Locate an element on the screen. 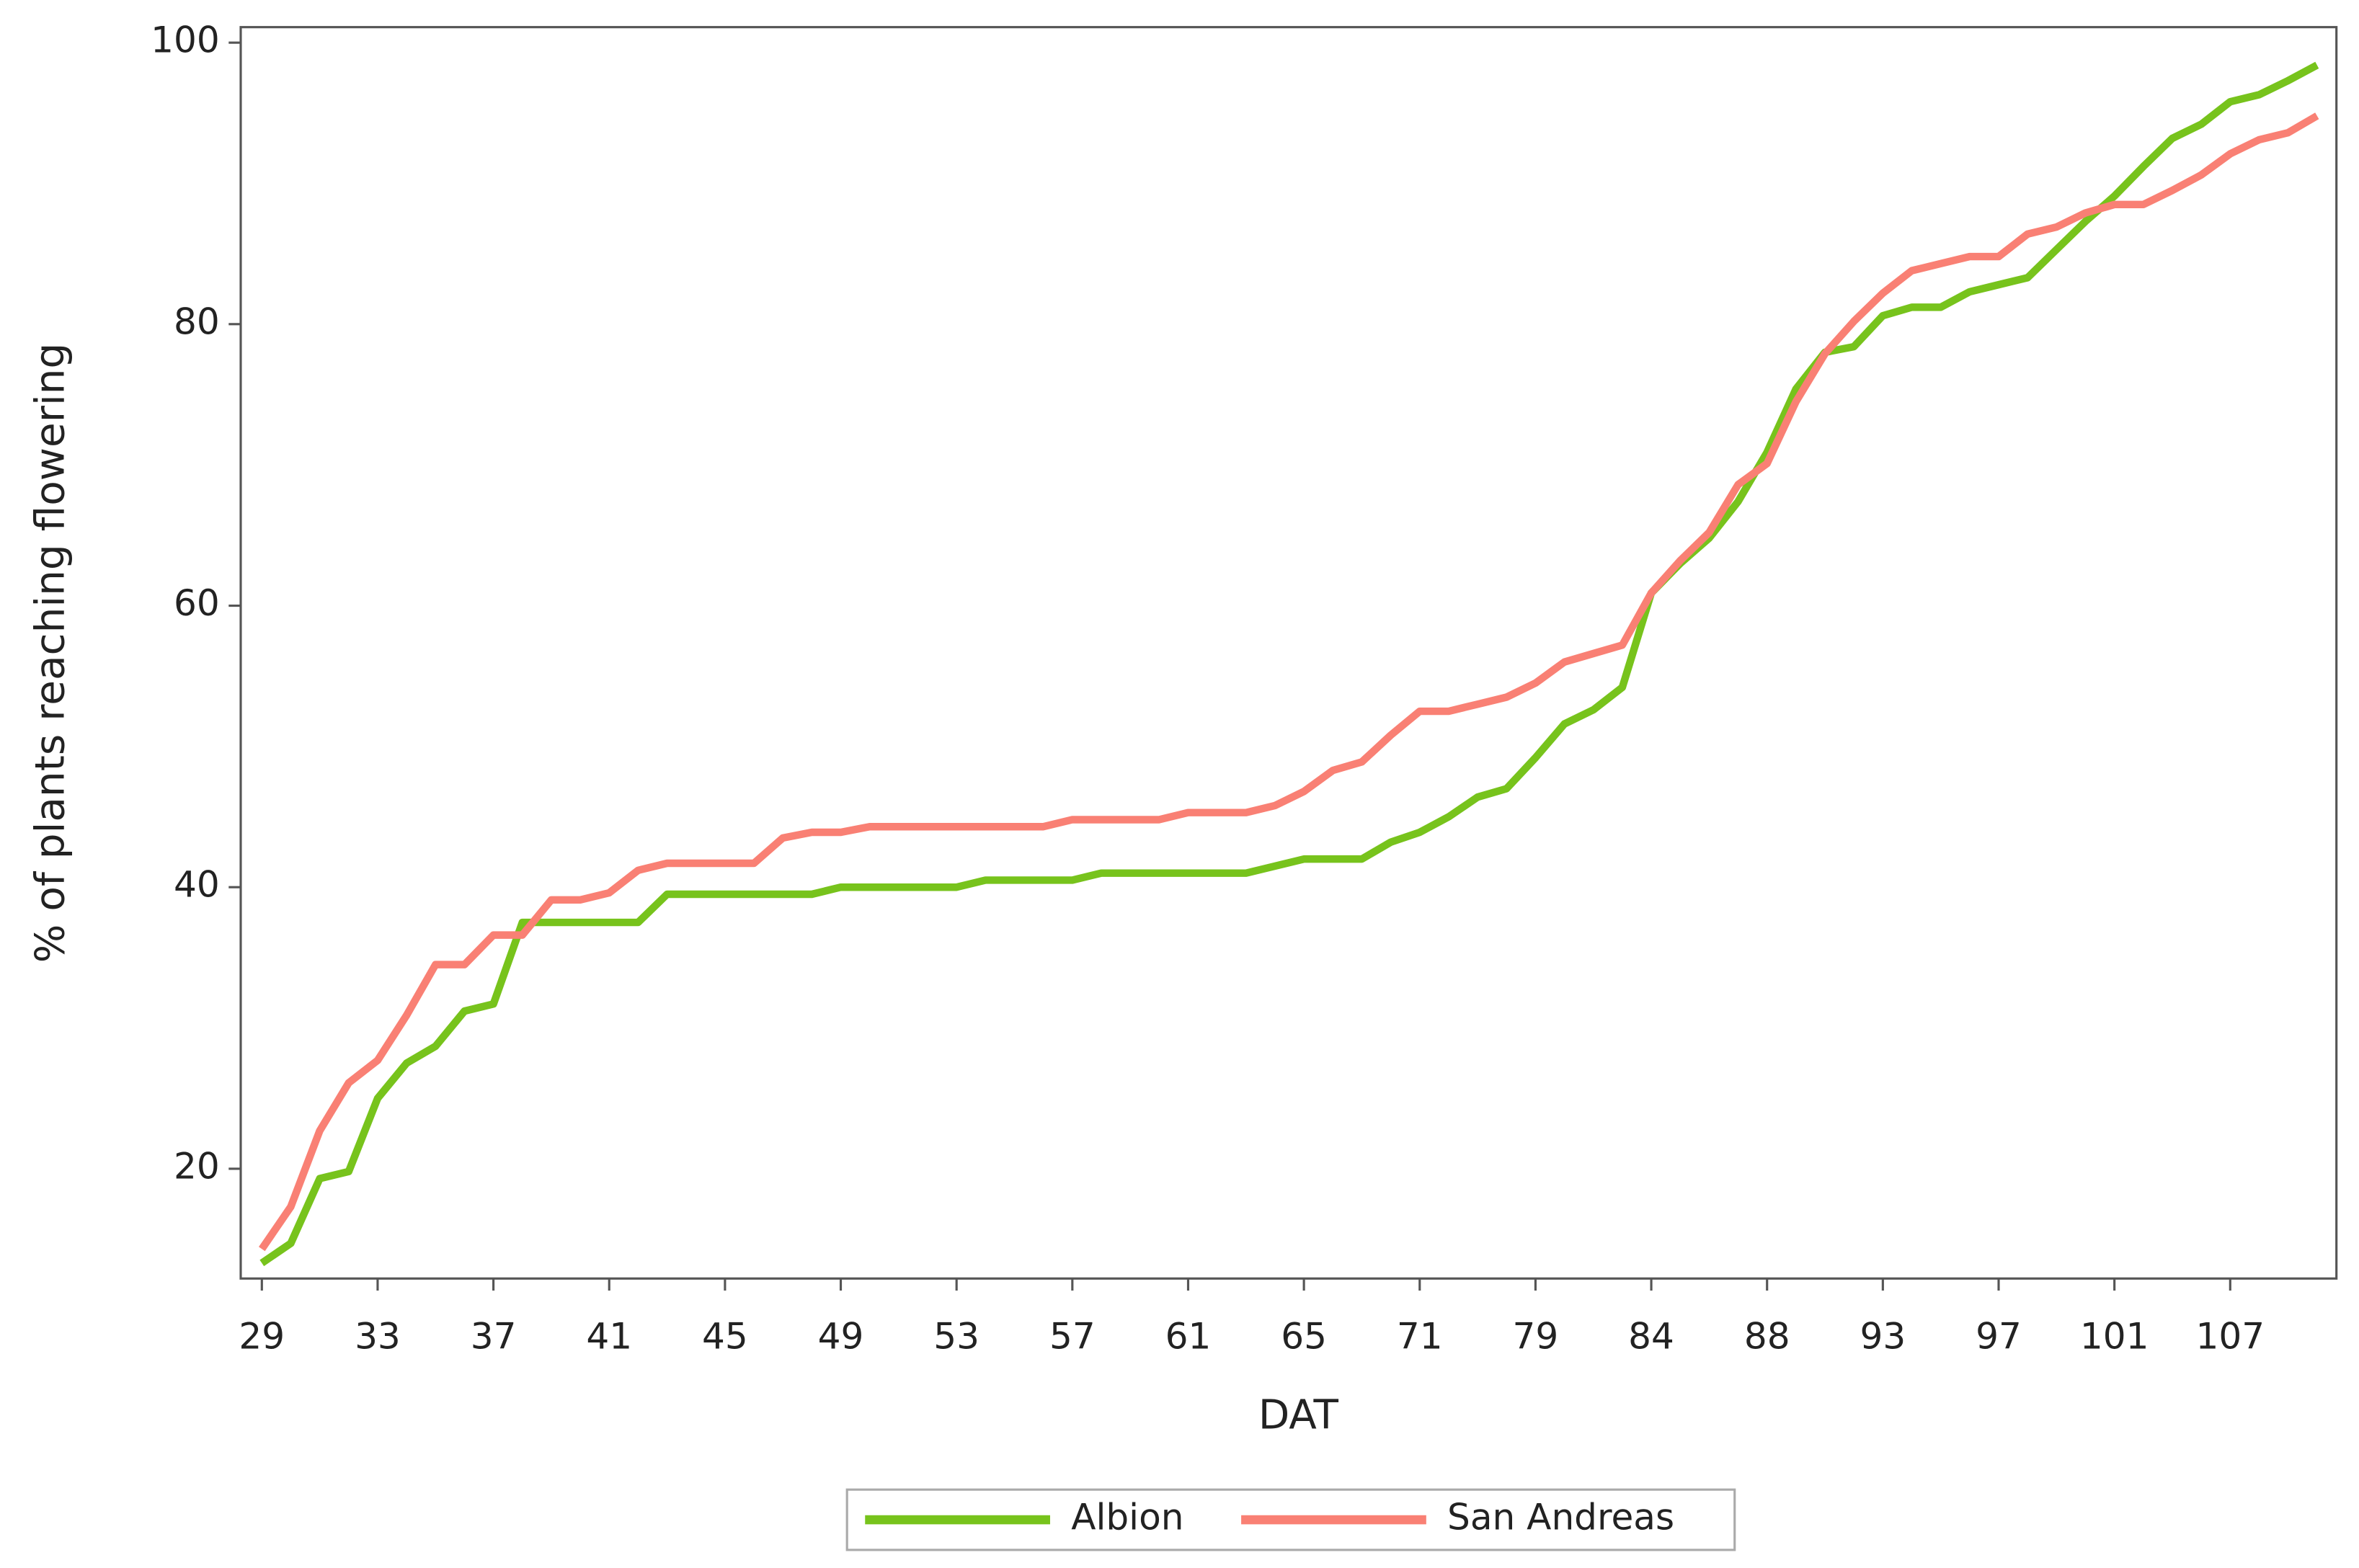 Image resolution: width=2359 pixels, height=1568 pixels. x-tick-label: 97 is located at coordinates (1999, 1335).